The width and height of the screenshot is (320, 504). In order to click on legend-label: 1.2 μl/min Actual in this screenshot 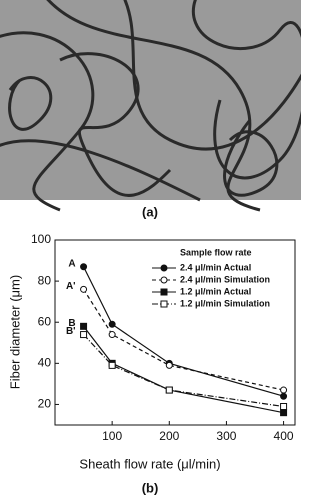, I will do `click(215, 291)`.